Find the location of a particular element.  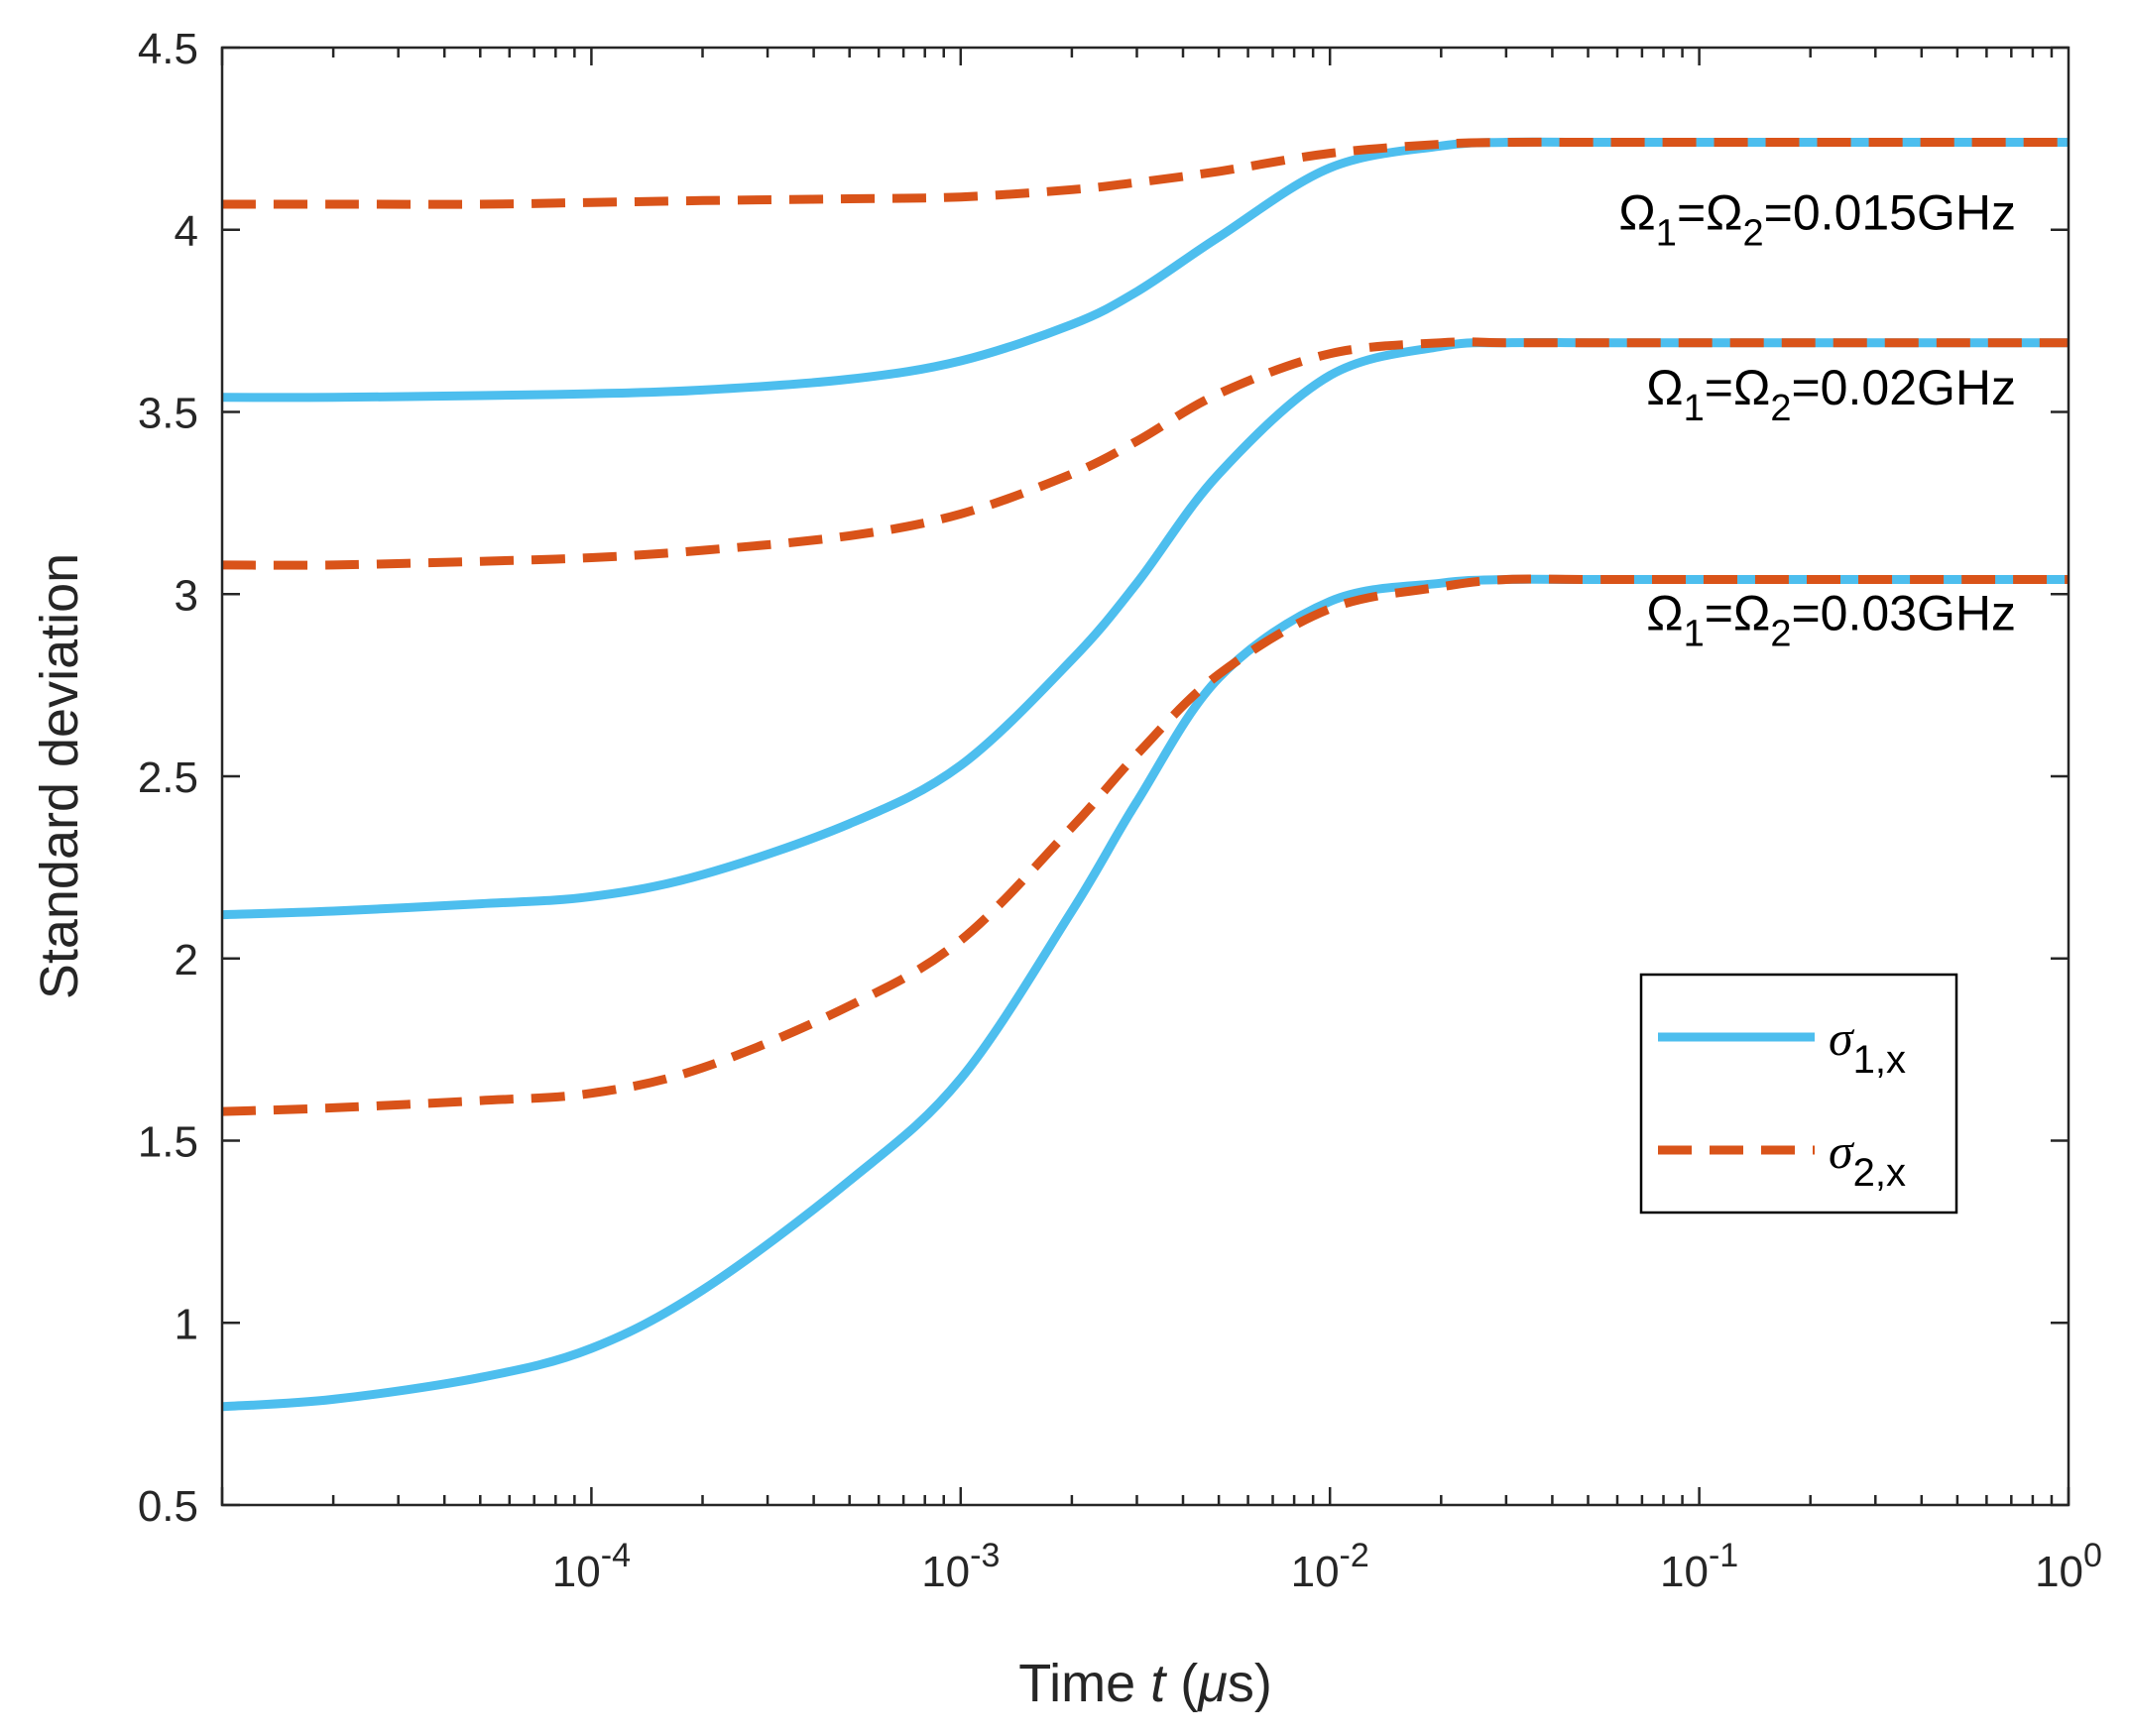

x-tick-labels: 10⁻⁴ 10⁻³ 10⁻² 10⁻¹ 10⁰ is located at coordinates (1327, 1566).